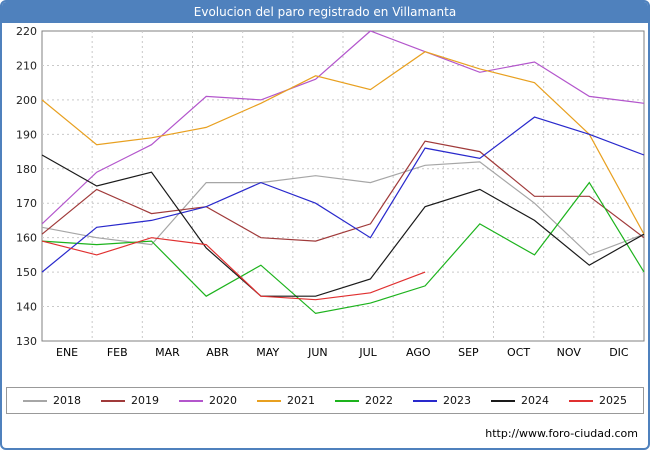  Describe the element at coordinates (613, 400) in the screenshot. I see `legend-label-2025: 2025` at that location.